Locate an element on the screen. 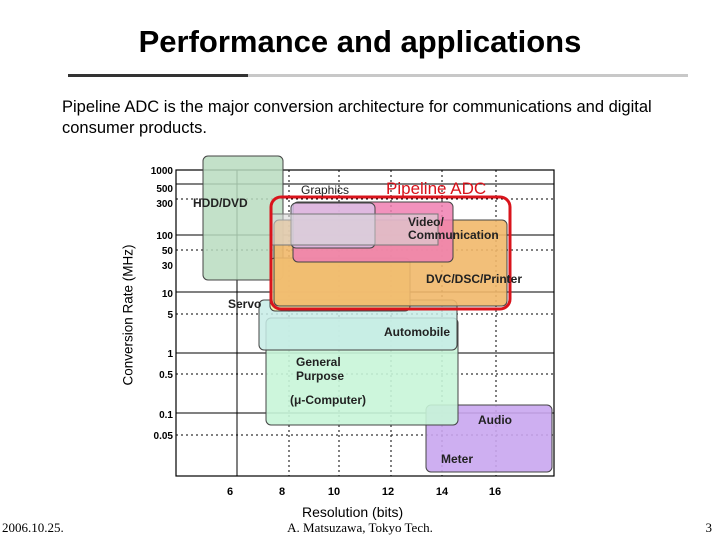 This screenshot has height=540, width=720. y-tick-label: 5 is located at coordinates (170, 315).